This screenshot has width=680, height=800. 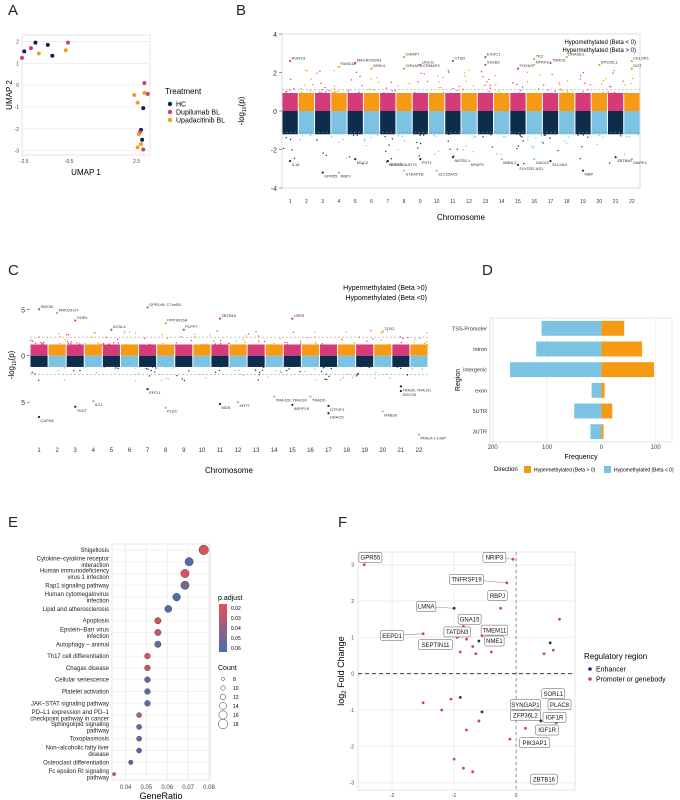 I want to click on chromosome-tick-label: 12, so click(x=469, y=202).